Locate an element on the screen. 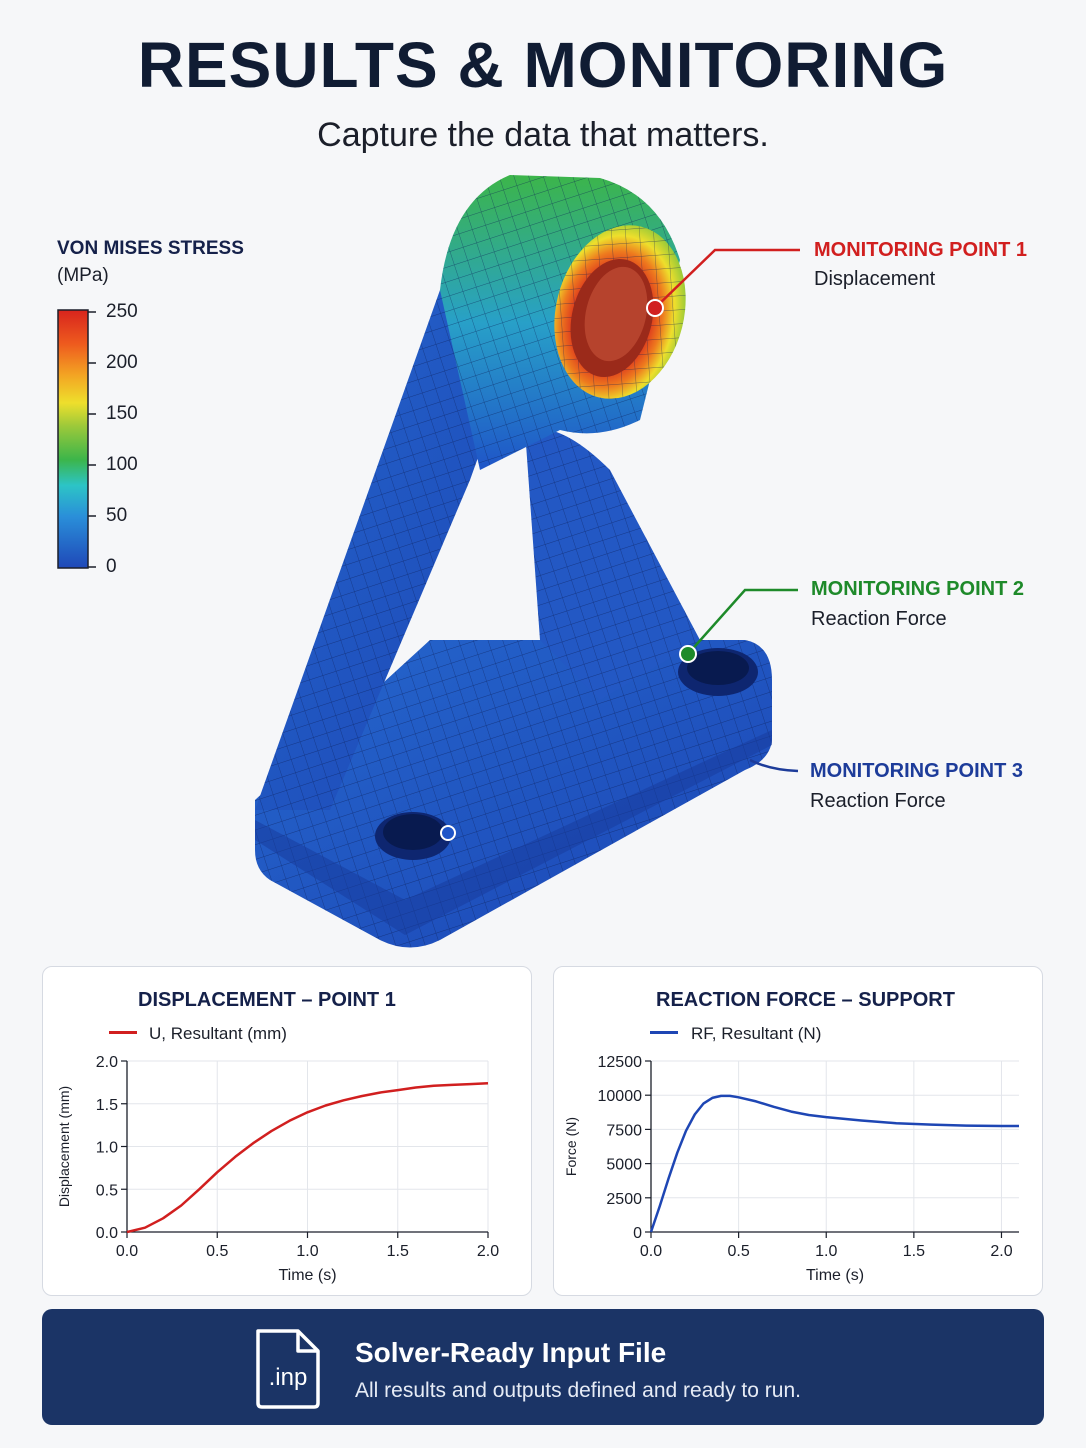 The width and height of the screenshot is (1086, 1448). y-tick-label: 10000 is located at coordinates (620, 1096).